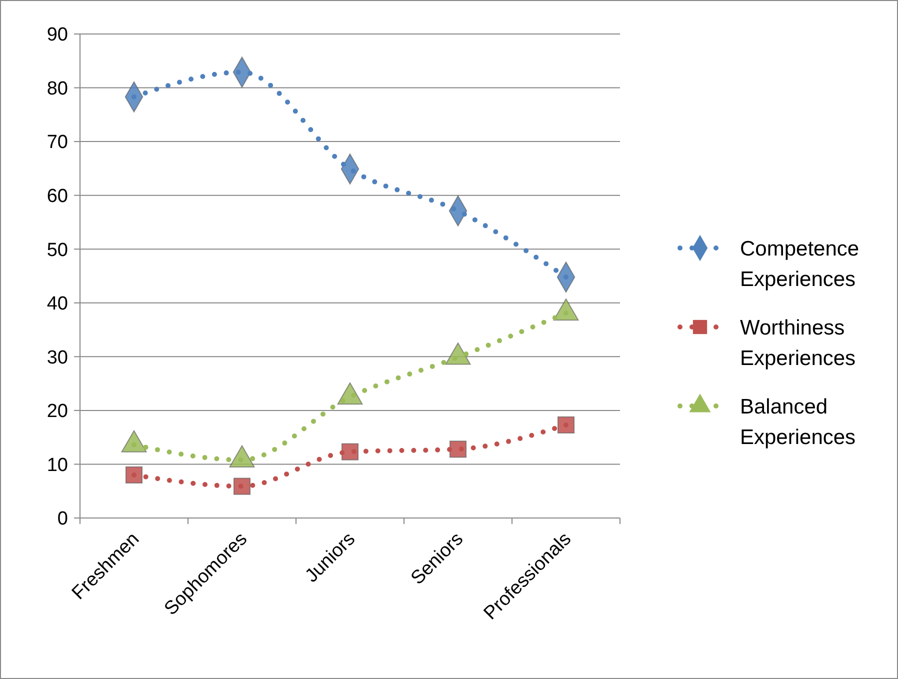 This screenshot has width=898, height=679. What do you see at coordinates (798, 343) in the screenshot?
I see `legend-label: Worthiness Experiences` at bounding box center [798, 343].